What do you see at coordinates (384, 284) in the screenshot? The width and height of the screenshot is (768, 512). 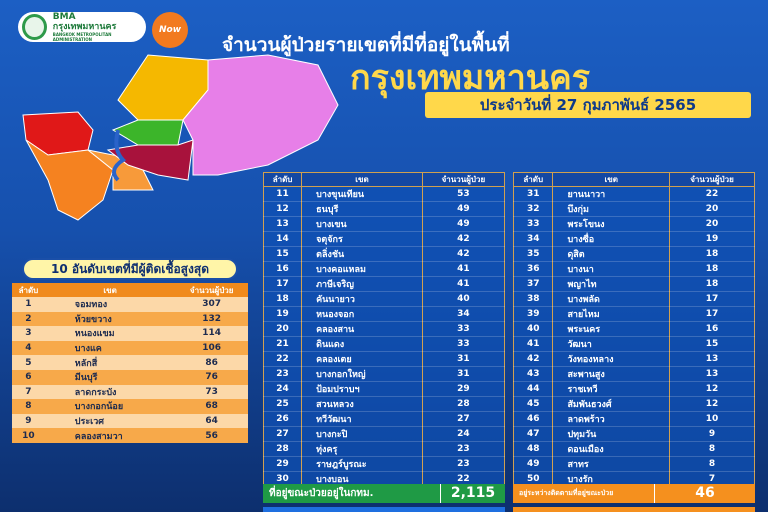 I see `table-row: 17 ภาษีเจริญ 41` at bounding box center [384, 284].